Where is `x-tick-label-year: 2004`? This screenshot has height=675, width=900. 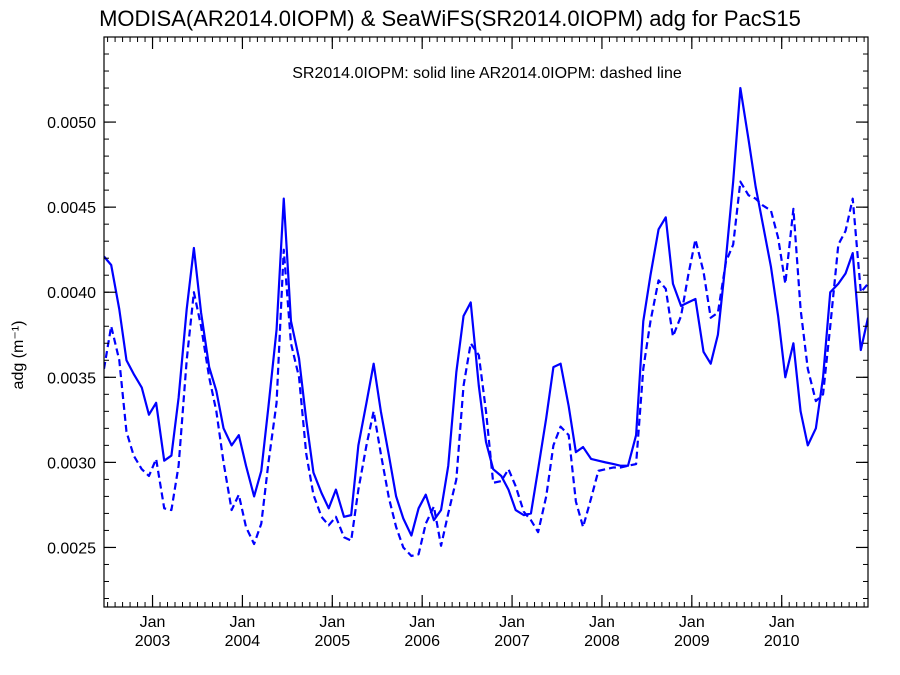 x-tick-label-year: 2004 is located at coordinates (243, 641).